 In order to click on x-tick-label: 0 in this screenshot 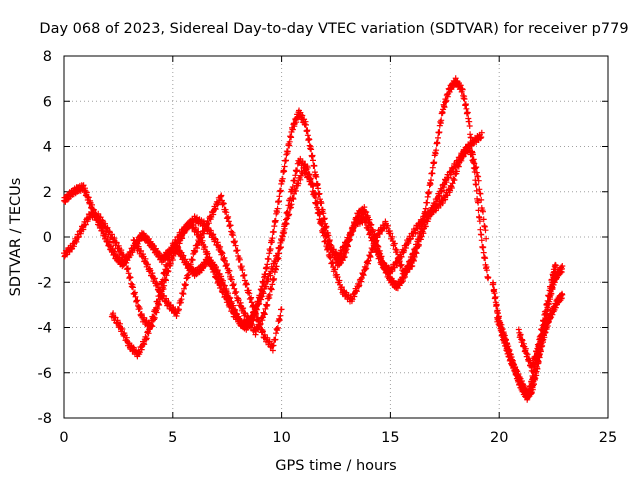, I will do `click(63, 438)`.